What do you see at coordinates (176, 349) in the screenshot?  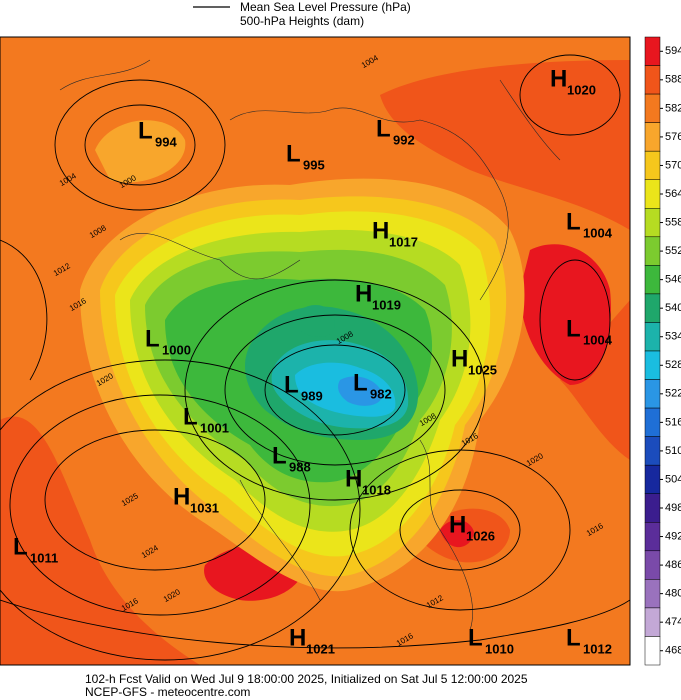 I see `pressure-center-value: 1000` at bounding box center [176, 349].